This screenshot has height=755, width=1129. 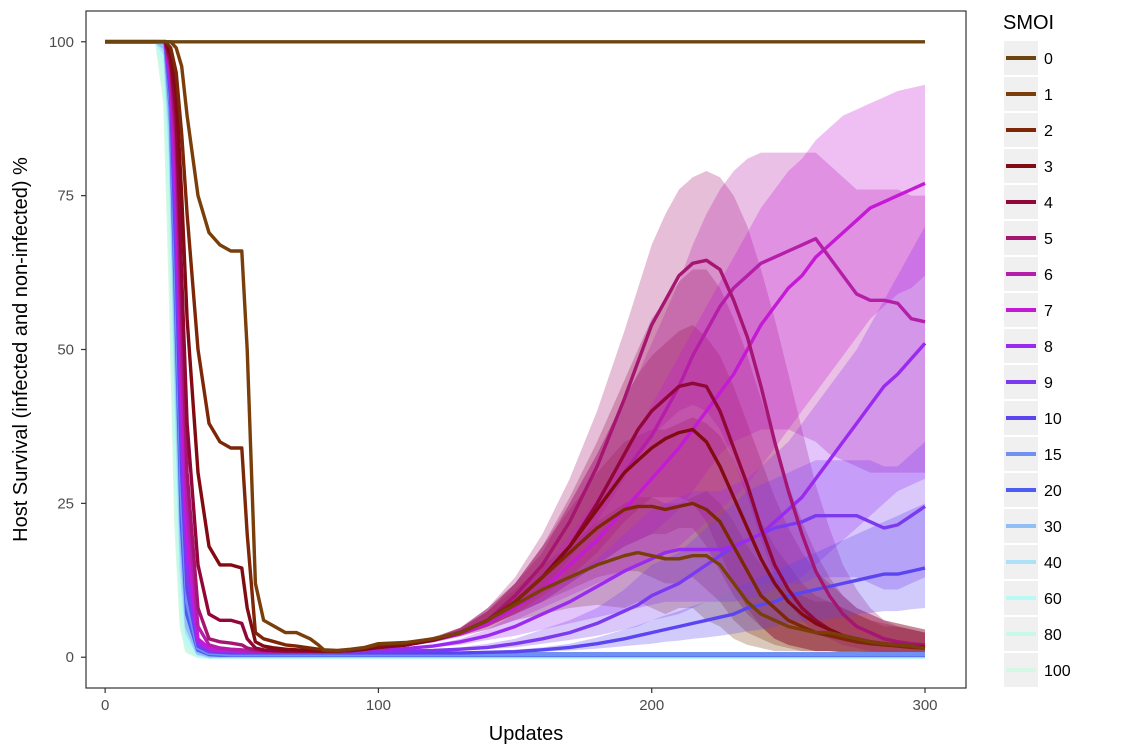 What do you see at coordinates (1053, 599) in the screenshot?
I see `legend-label: 60` at bounding box center [1053, 599].